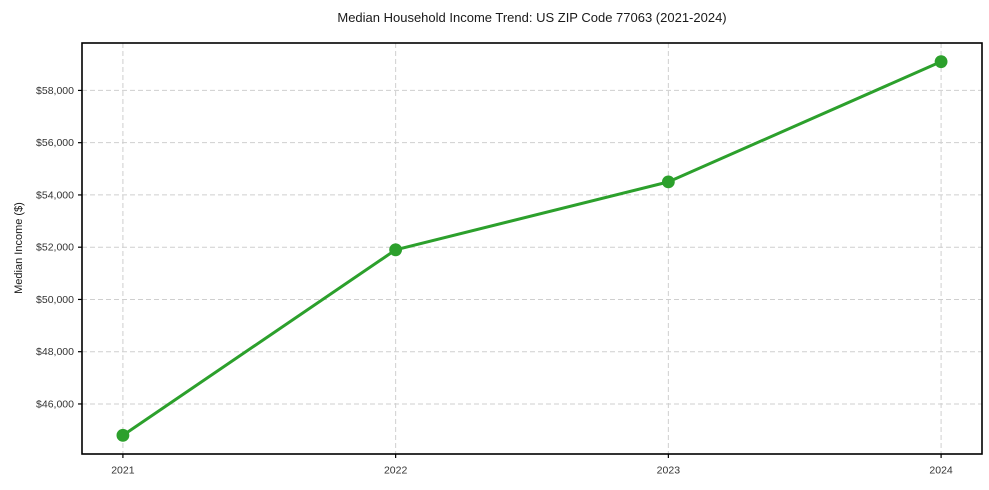 The height and width of the screenshot is (490, 989). What do you see at coordinates (669, 471) in the screenshot?
I see `x-tick-label: 2023` at bounding box center [669, 471].